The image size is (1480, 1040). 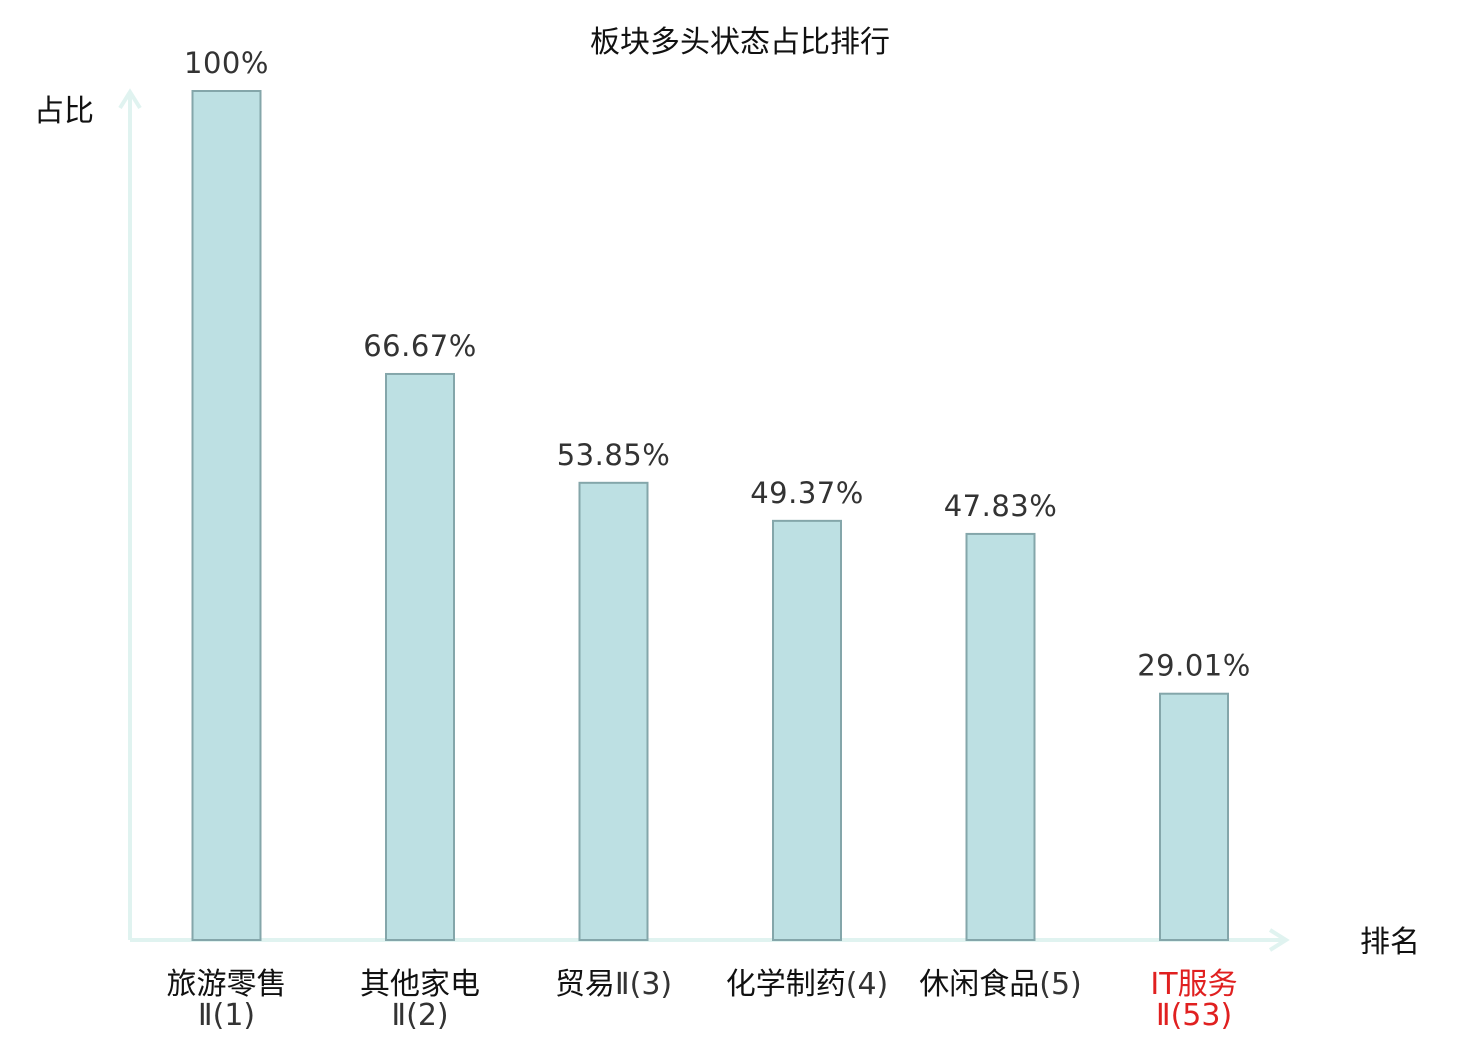 I want to click on category-rank: (4), so click(x=867, y=984).